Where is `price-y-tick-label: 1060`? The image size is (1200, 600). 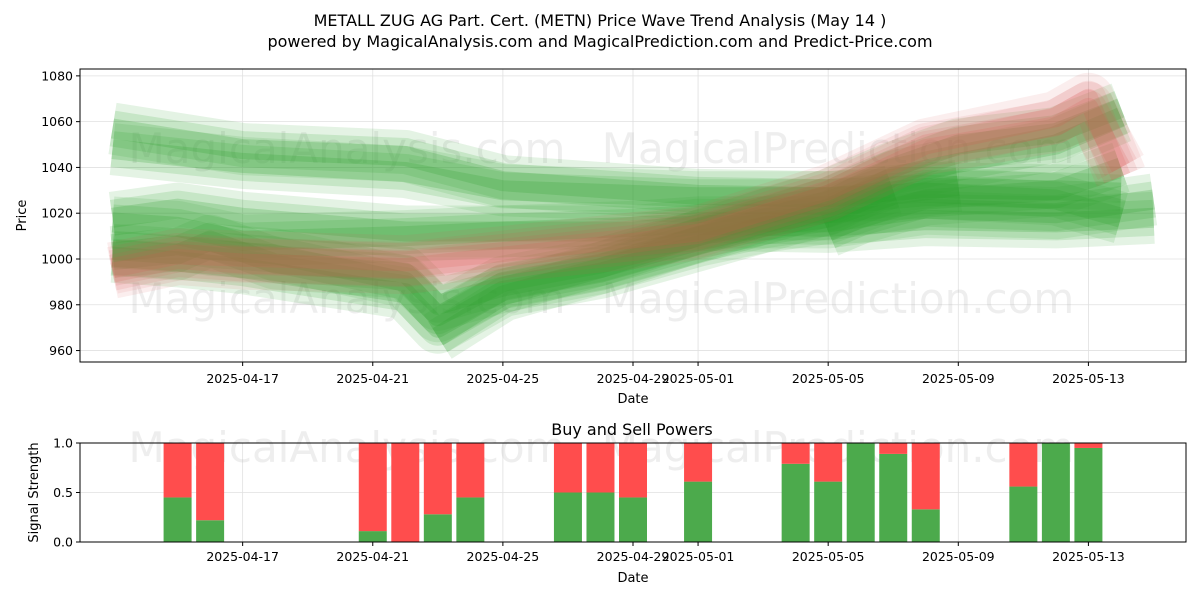 price-y-tick-label: 1060 is located at coordinates (57, 121).